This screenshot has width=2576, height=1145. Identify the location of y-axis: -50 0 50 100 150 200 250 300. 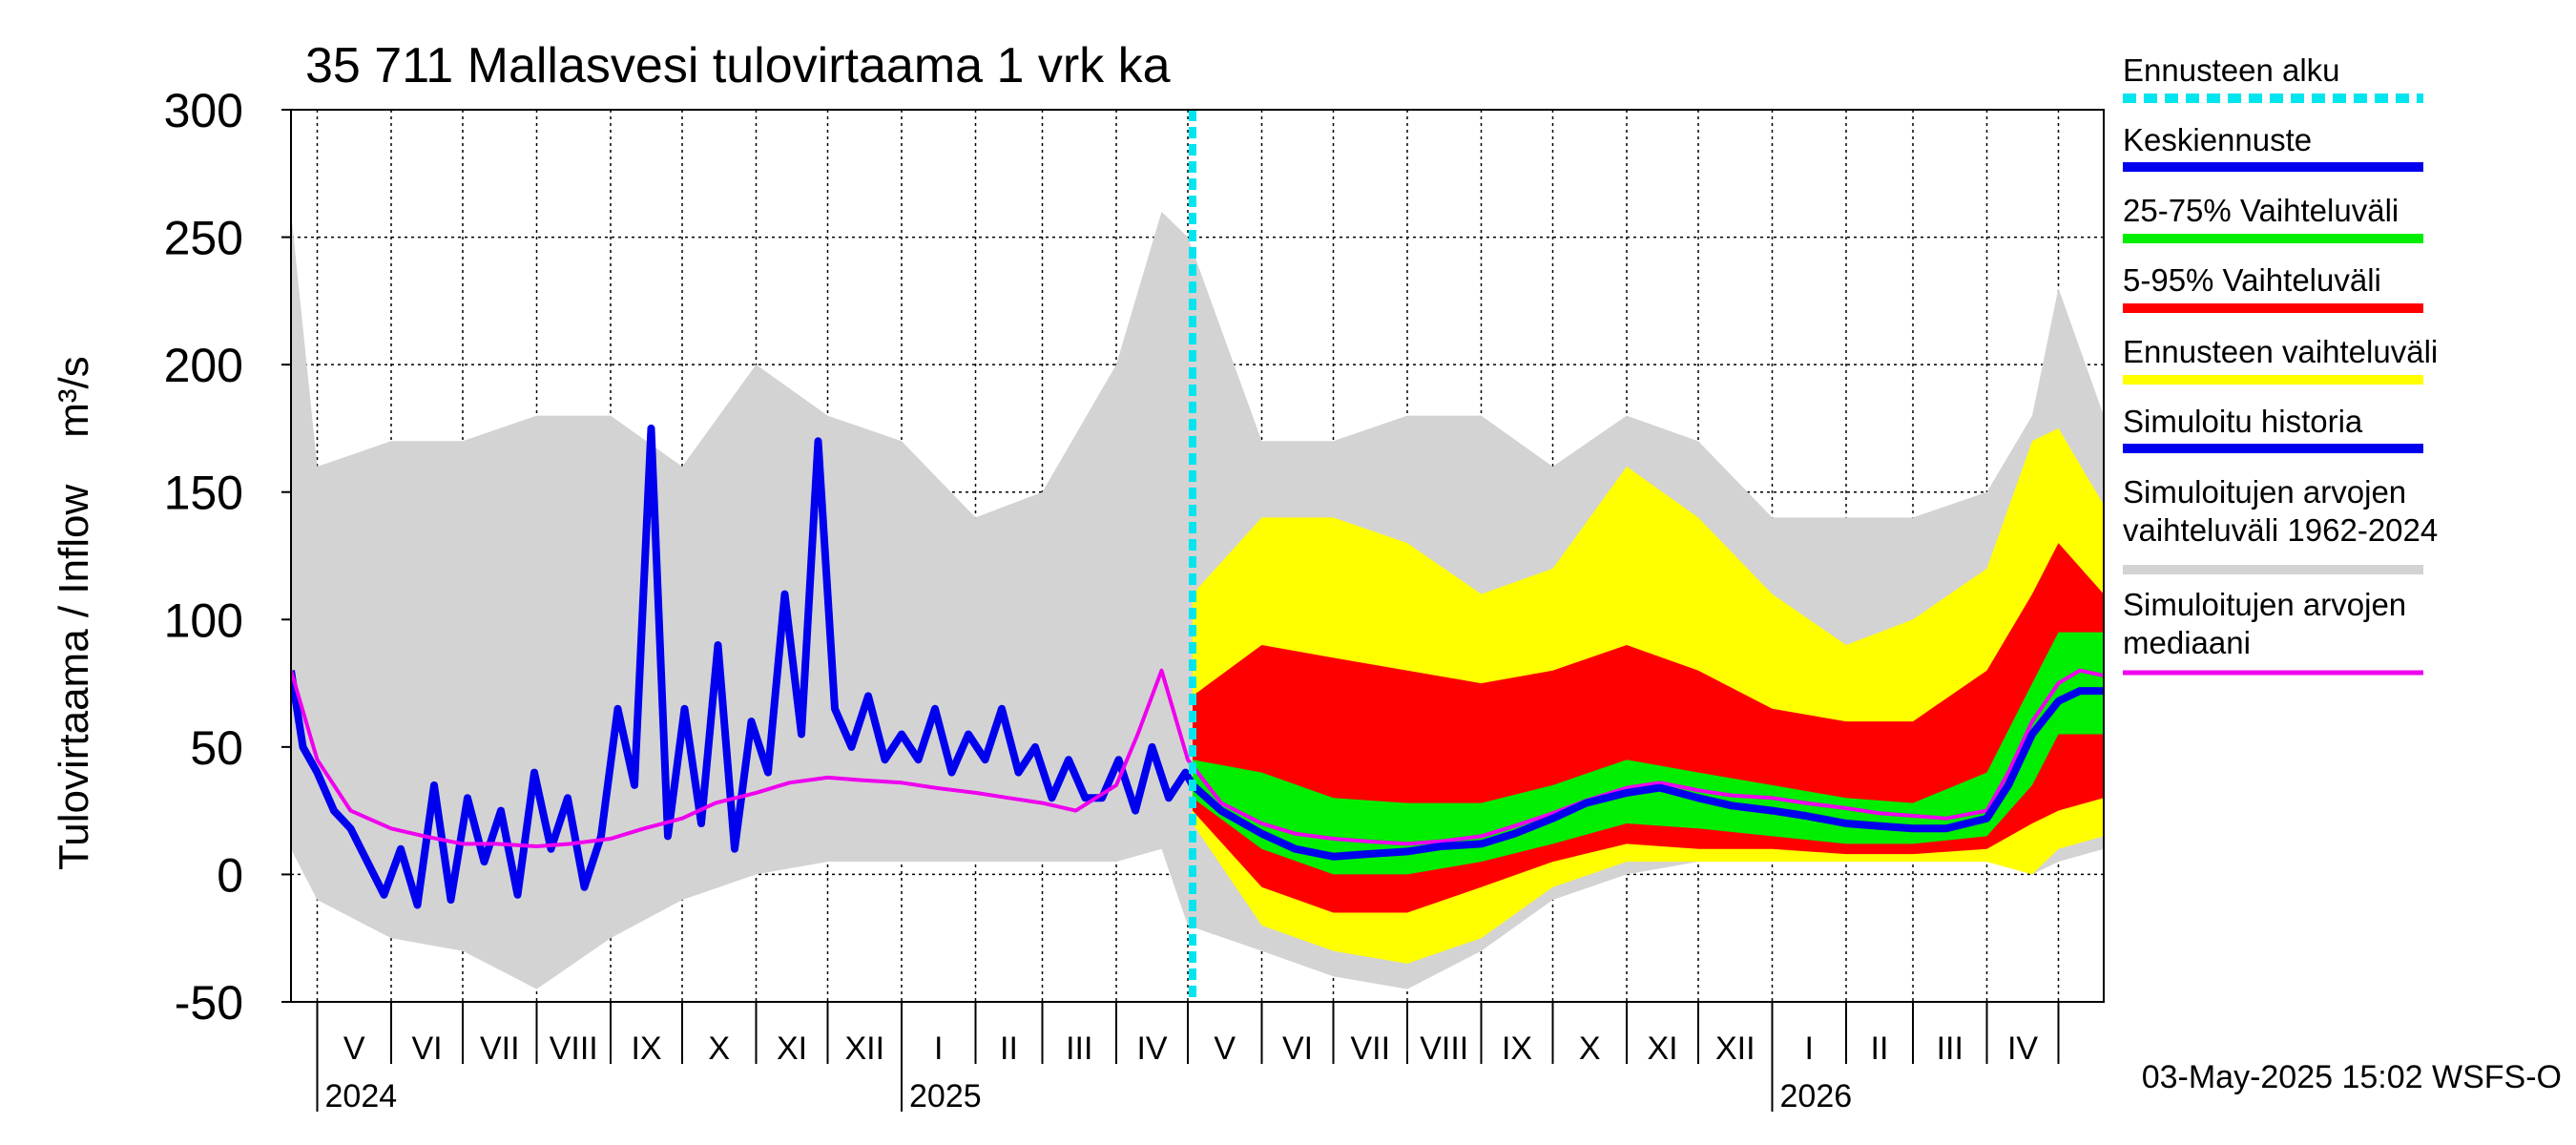
(227, 557).